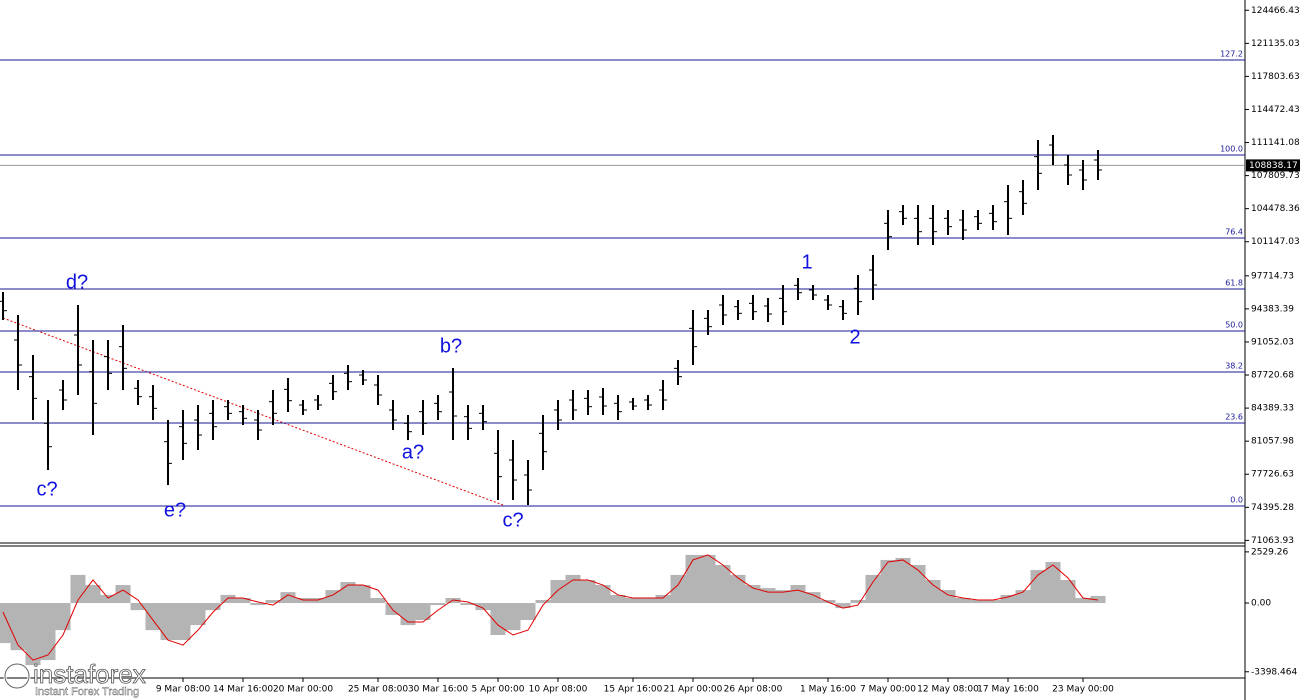 The width and height of the screenshot is (1300, 700). I want to click on brand-logo: instaforex Instant Forex Trading, so click(74, 678).